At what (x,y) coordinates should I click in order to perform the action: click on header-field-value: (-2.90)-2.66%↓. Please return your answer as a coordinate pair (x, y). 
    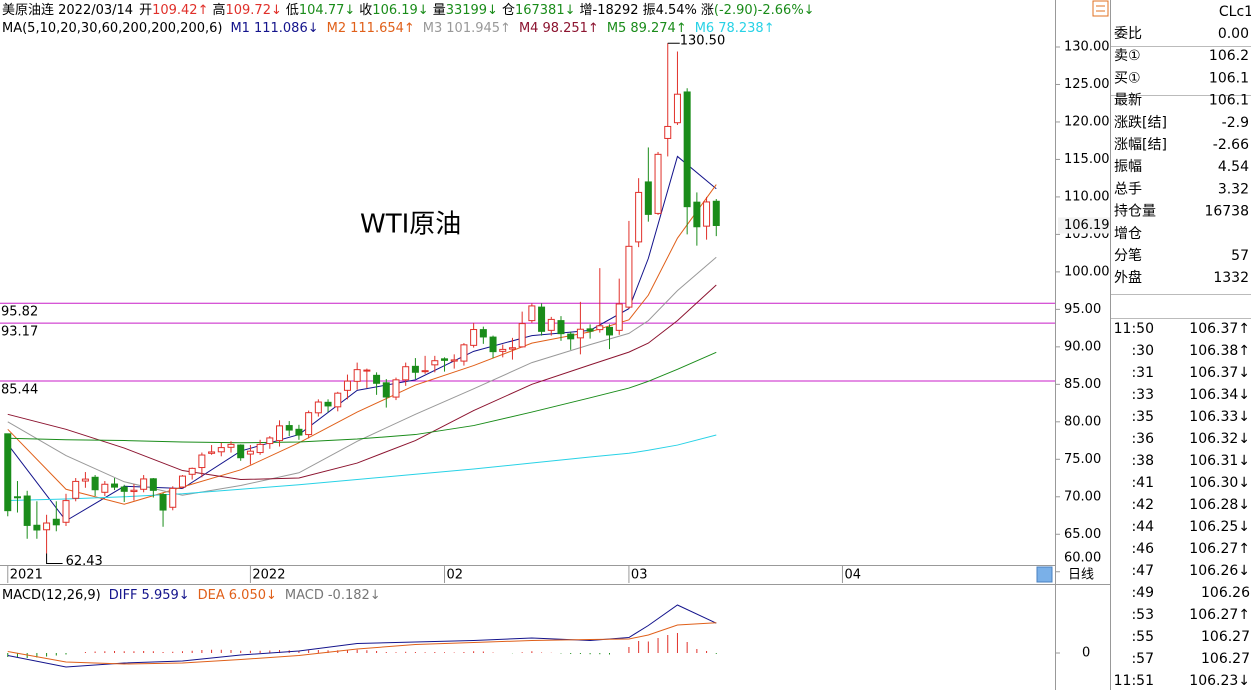
    Looking at the image, I should click on (764, 10).